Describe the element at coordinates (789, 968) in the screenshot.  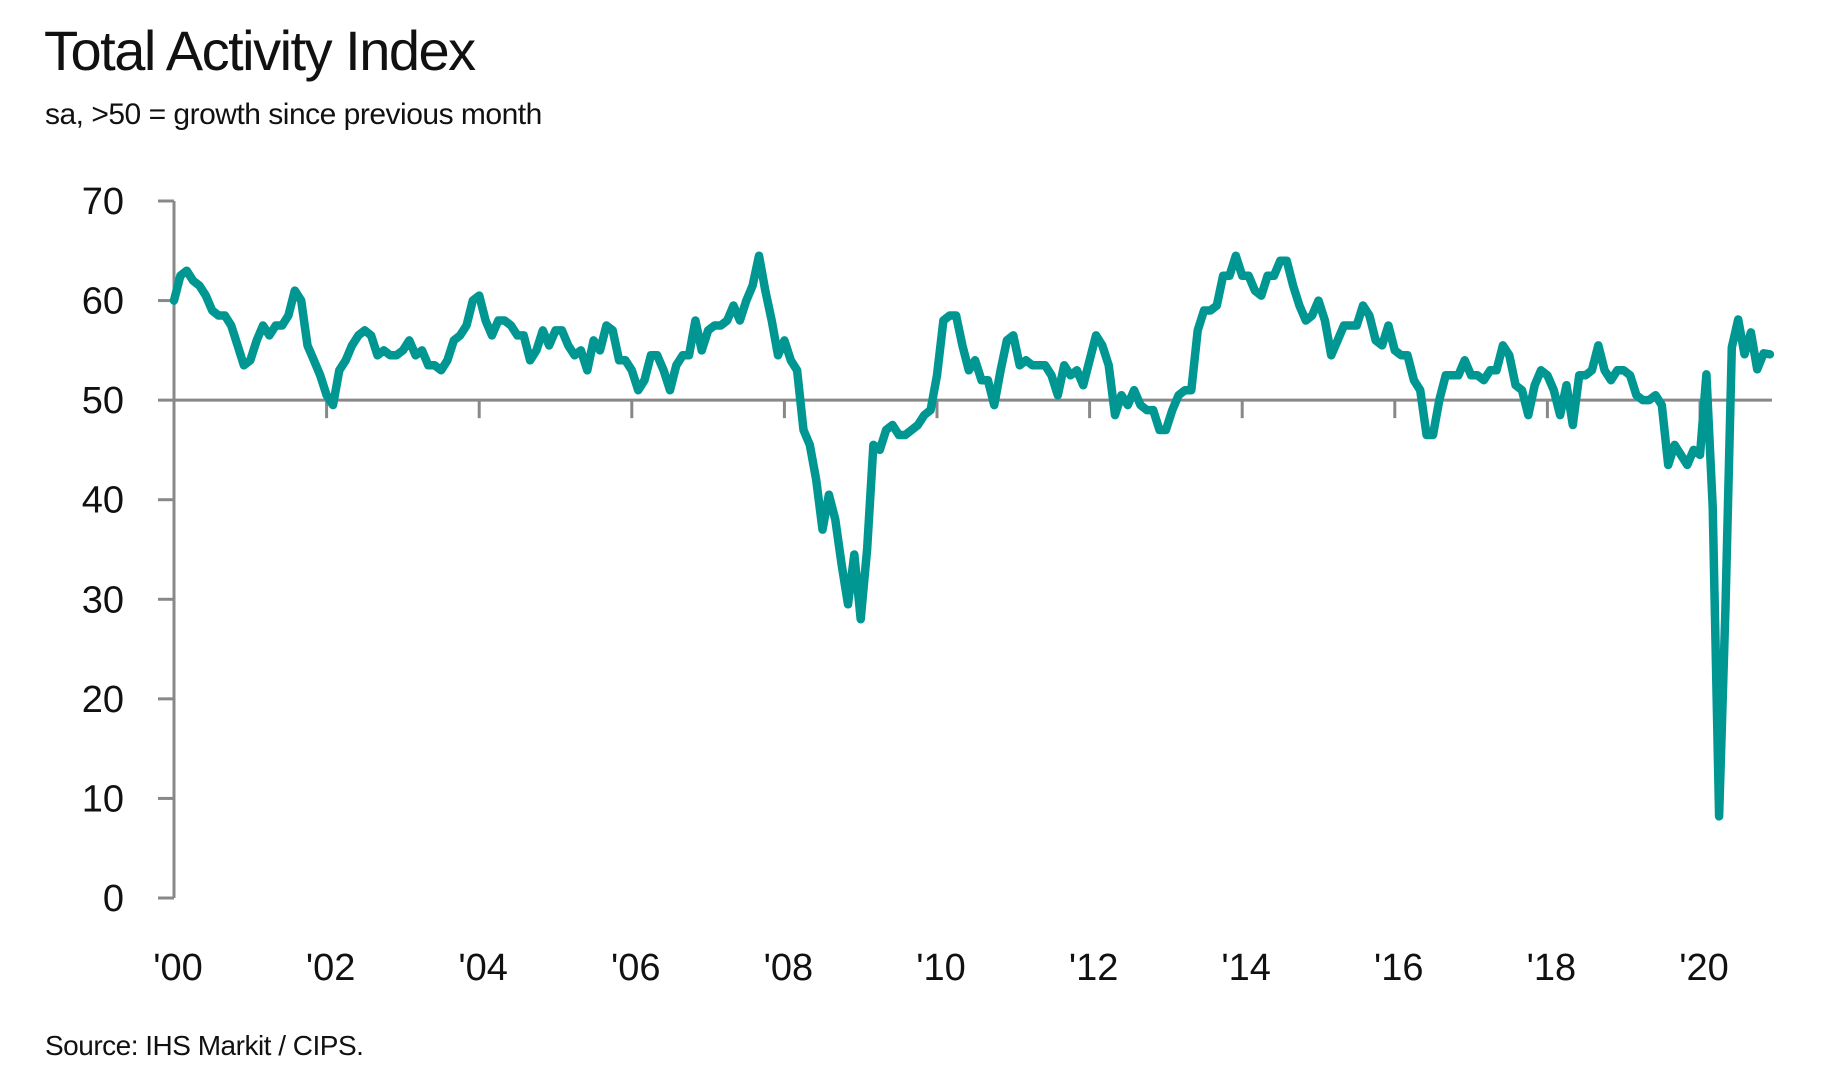
I see `x-tick-label: '08` at that location.